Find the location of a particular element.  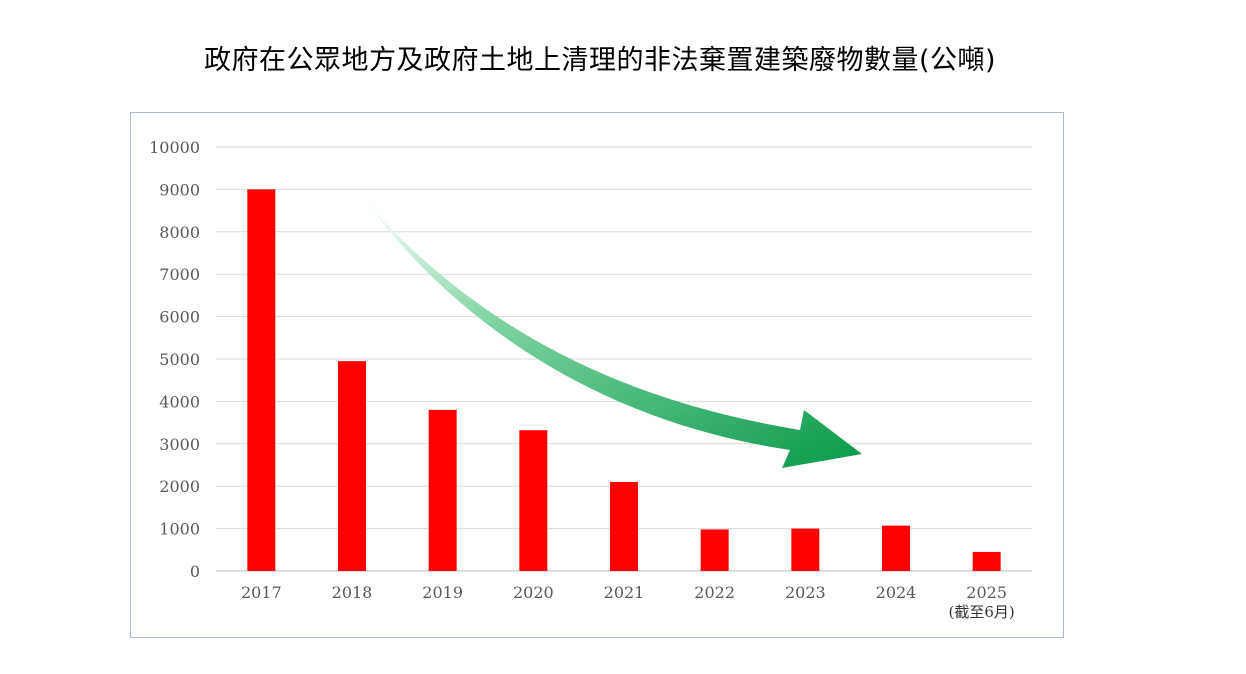

y-tick-label: 2000 is located at coordinates (179, 486).